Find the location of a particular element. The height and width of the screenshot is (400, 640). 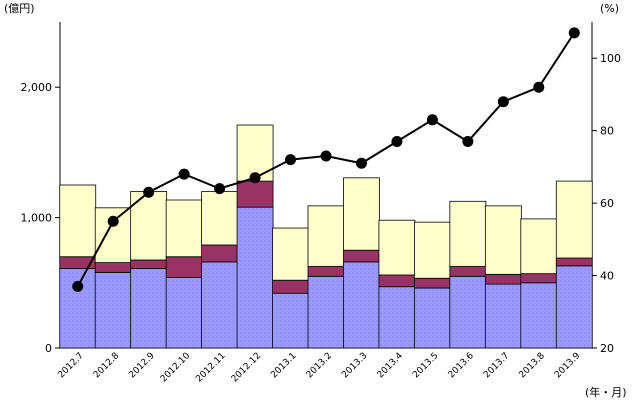

right-axis-tick-label: 60 is located at coordinates (607, 203).